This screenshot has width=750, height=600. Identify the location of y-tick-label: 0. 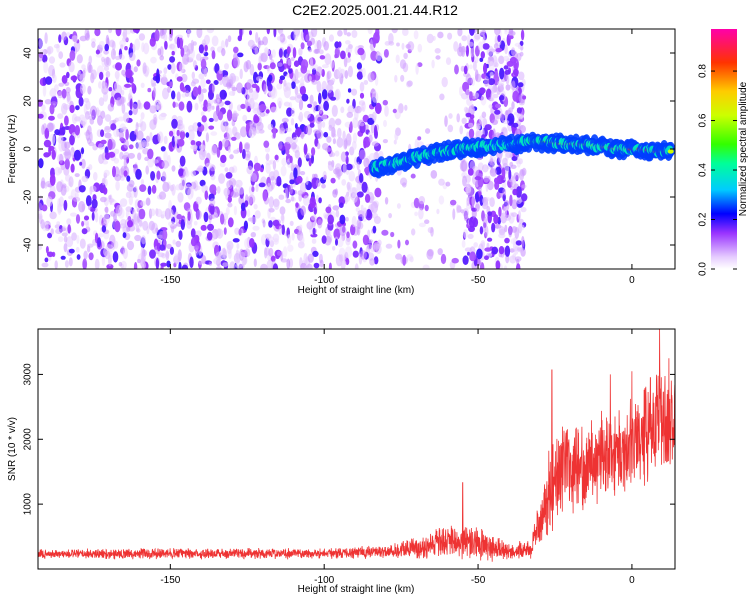
(28, 149).